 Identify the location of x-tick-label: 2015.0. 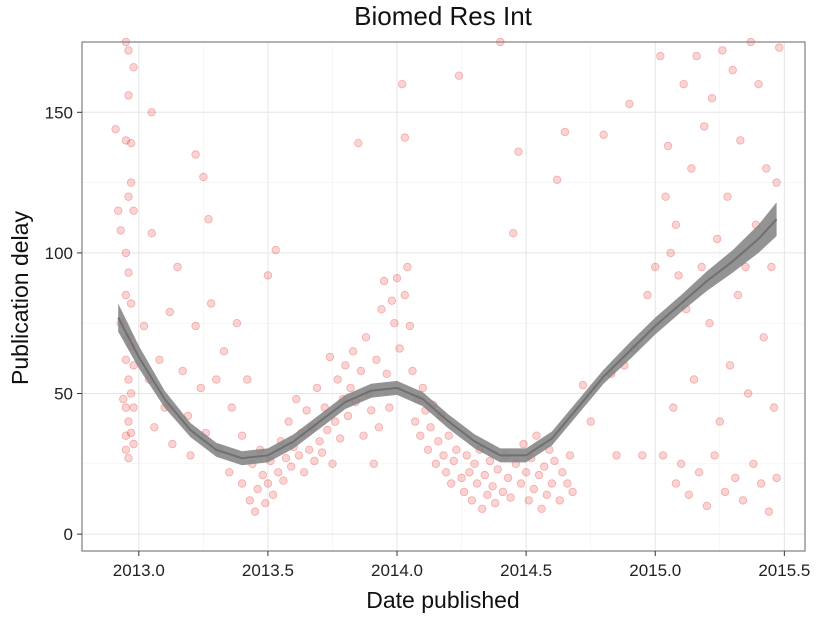
(655, 570).